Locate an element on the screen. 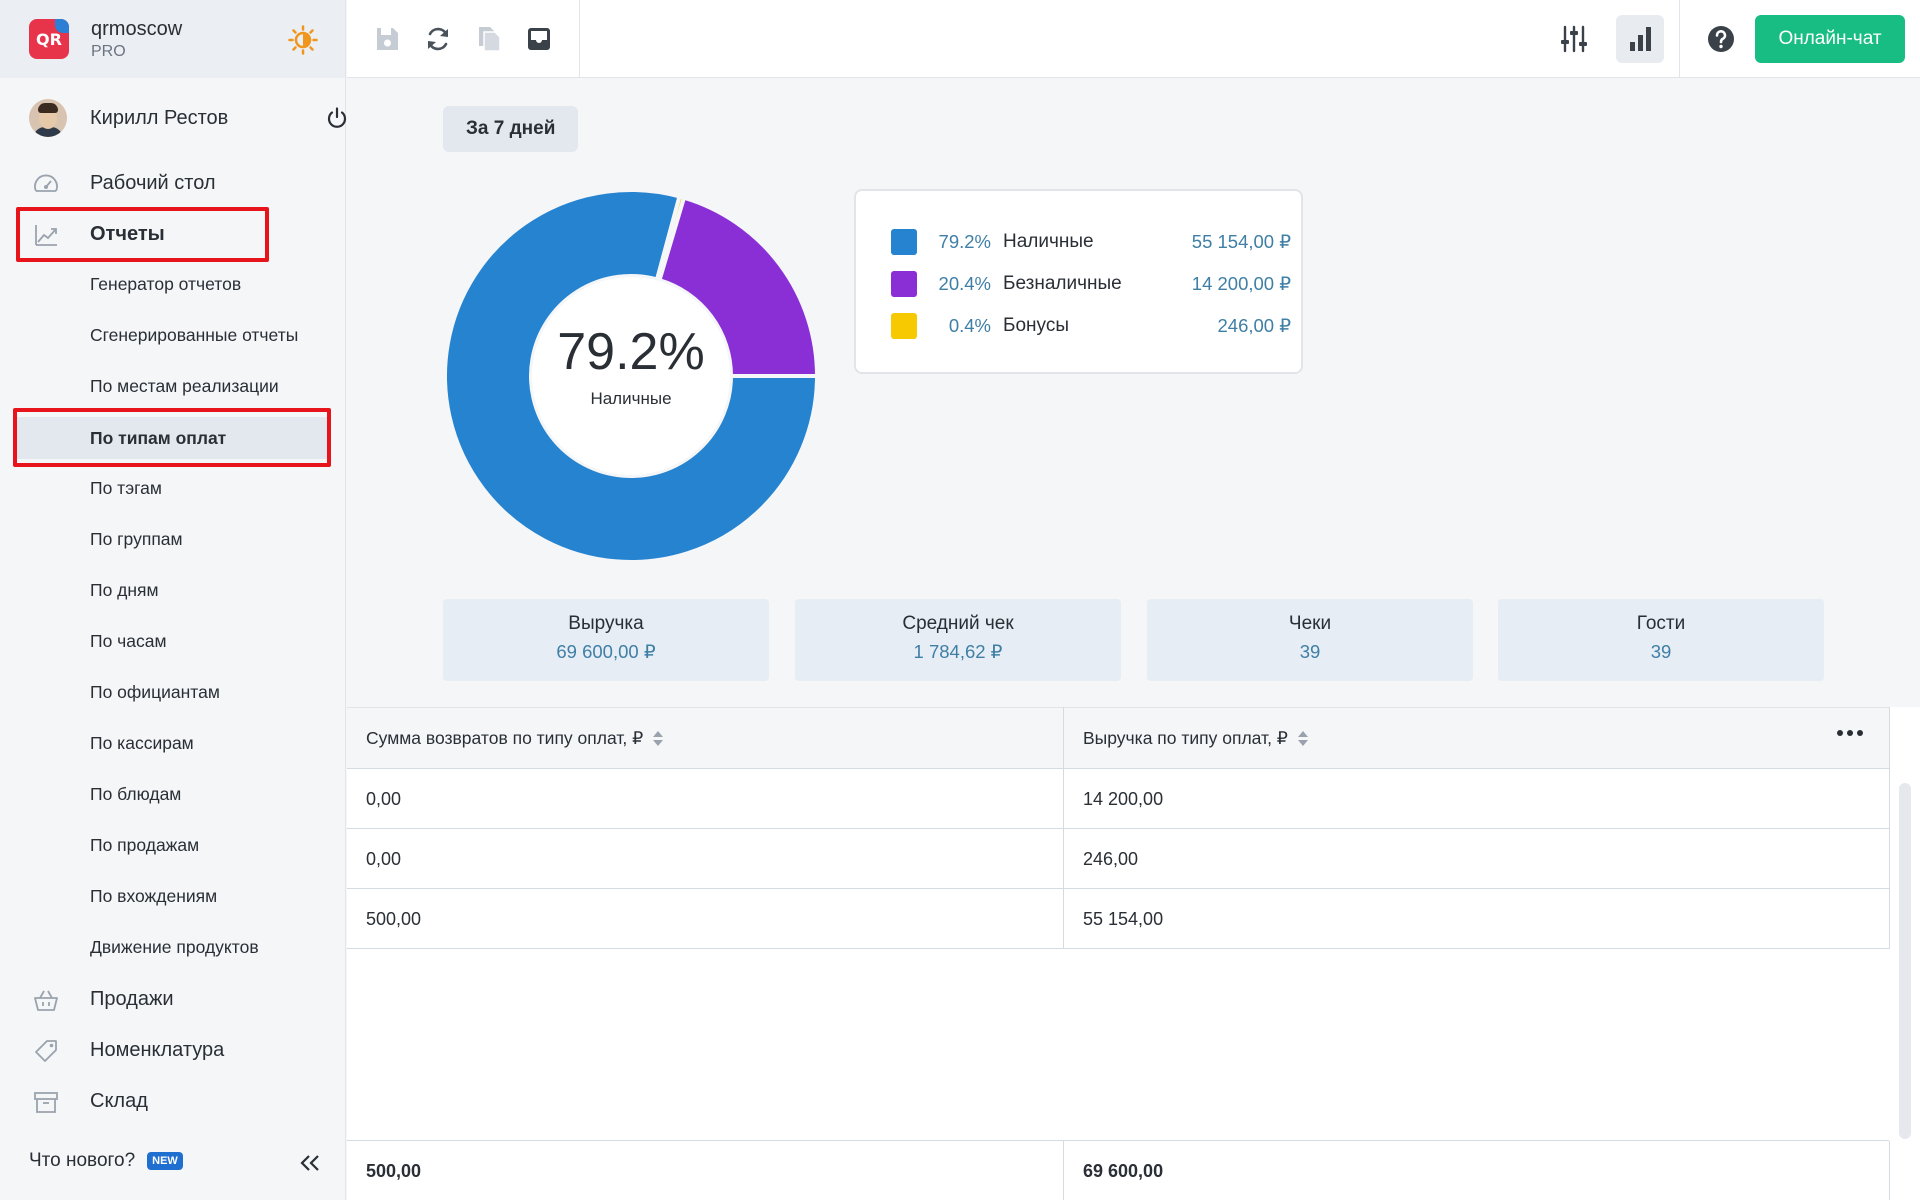 Image resolution: width=1920 pixels, height=1200 pixels. speedometer-icon is located at coordinates (46, 183).